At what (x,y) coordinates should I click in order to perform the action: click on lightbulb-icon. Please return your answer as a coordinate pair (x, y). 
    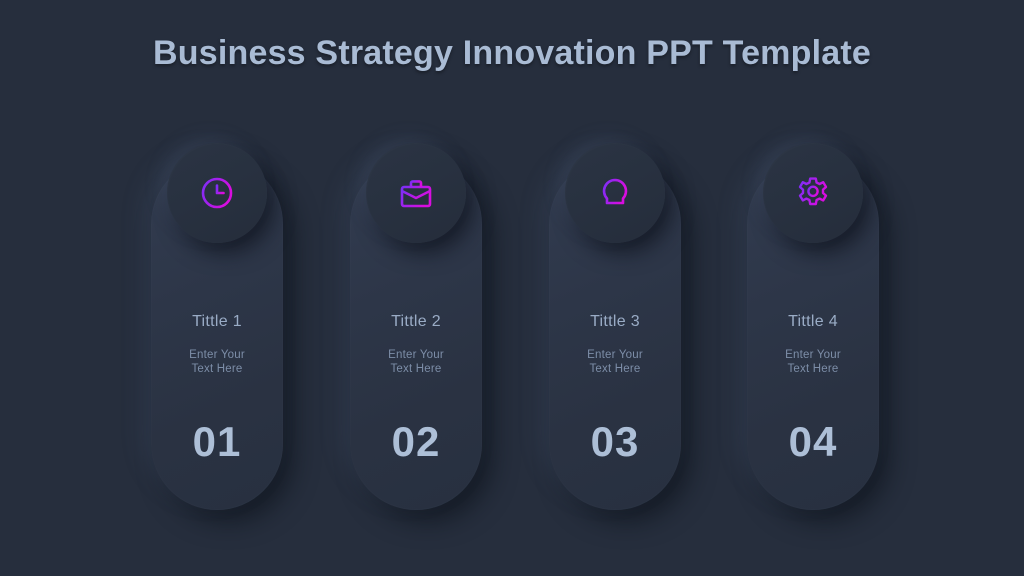
    Looking at the image, I should click on (615, 193).